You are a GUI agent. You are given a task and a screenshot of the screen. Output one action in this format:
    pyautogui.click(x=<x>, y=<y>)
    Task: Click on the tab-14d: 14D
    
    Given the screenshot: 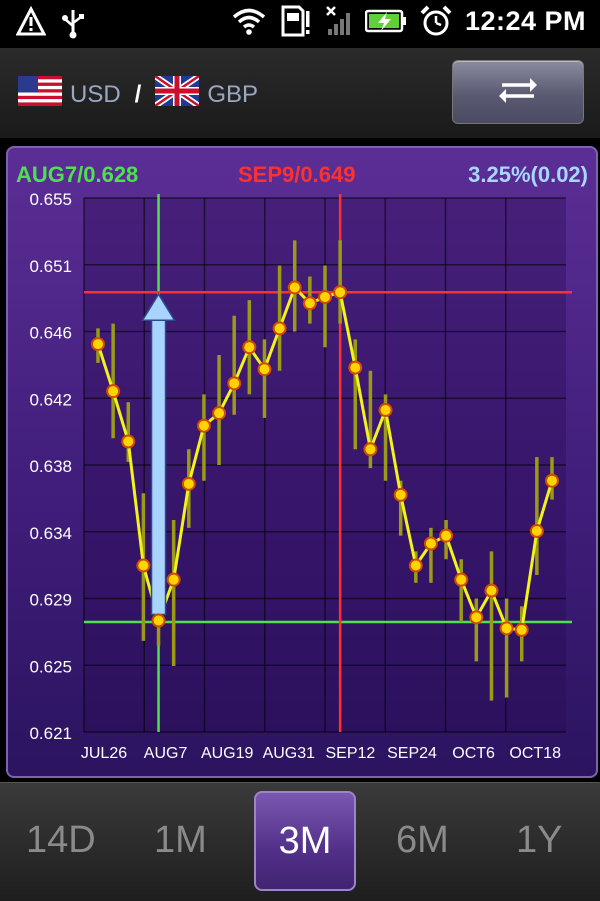 What is the action you would take?
    pyautogui.click(x=61, y=840)
    